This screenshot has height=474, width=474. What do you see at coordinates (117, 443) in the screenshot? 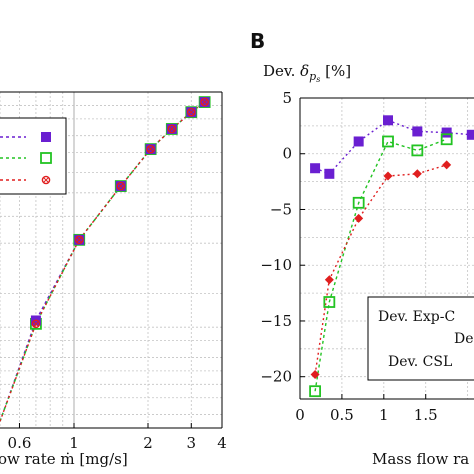
I see `panel-a-x-tick-labels: 0.6 1 2 3 4` at bounding box center [117, 443].